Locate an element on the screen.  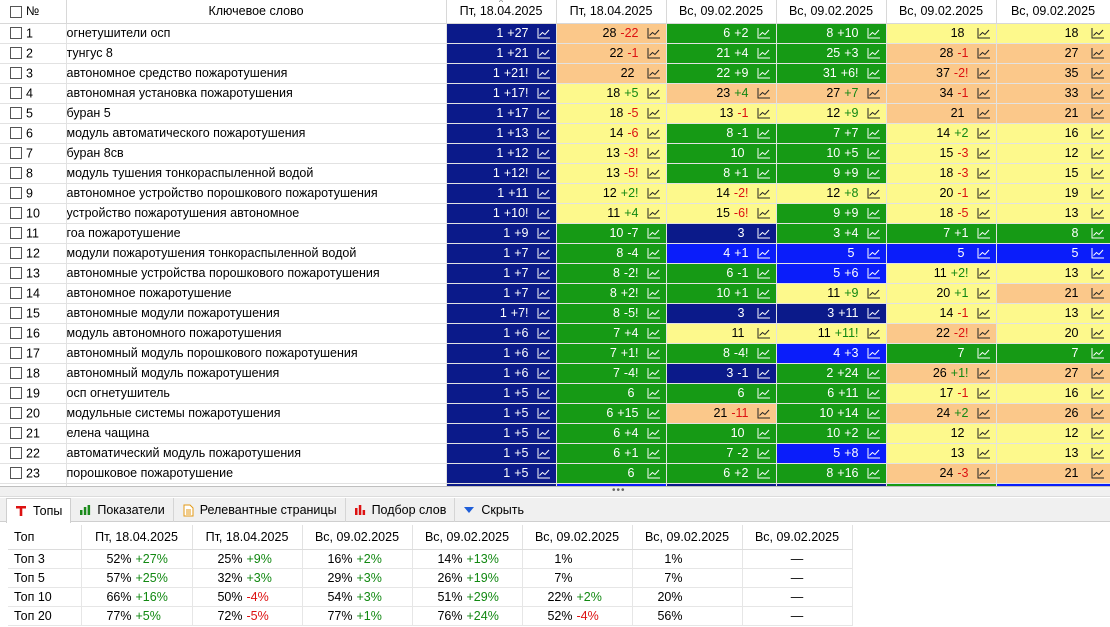
position-cell: 7 is located at coordinates (941, 353).